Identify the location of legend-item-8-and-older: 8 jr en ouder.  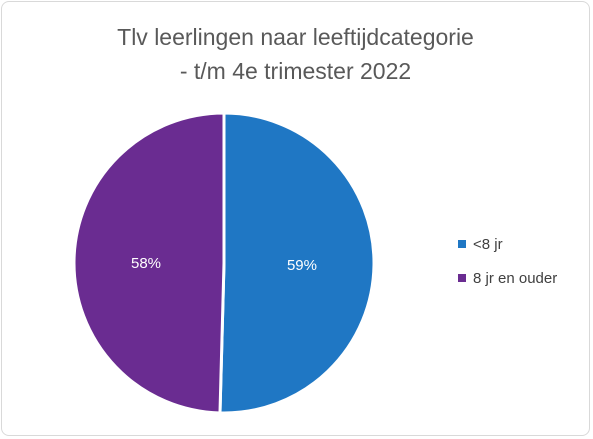
(507, 278).